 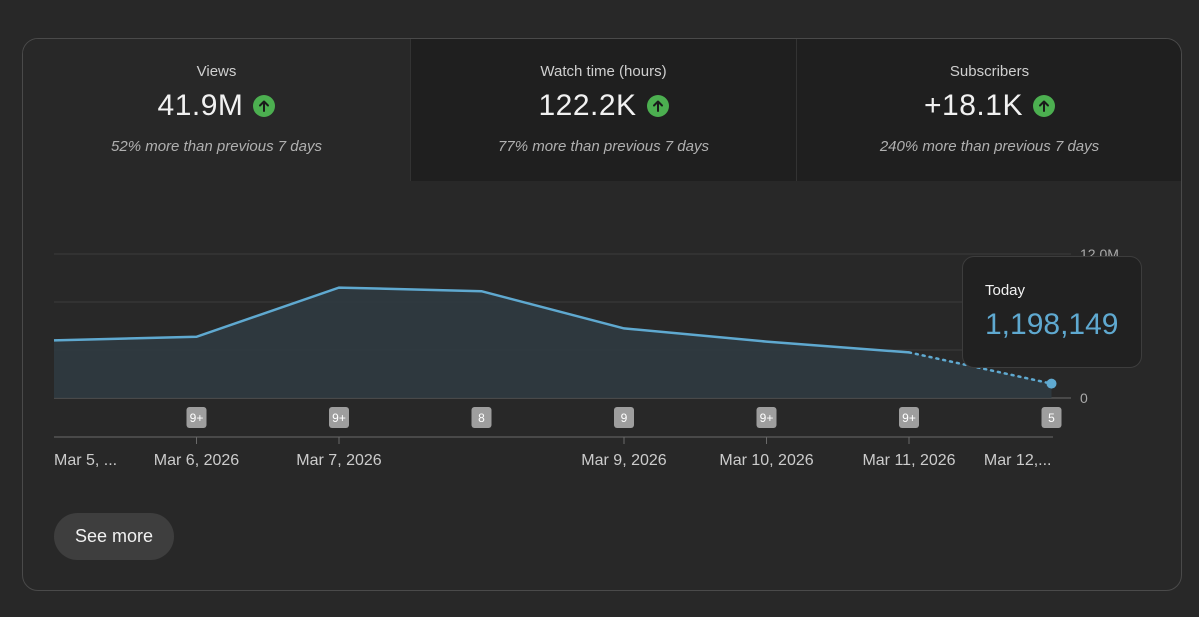 What do you see at coordinates (200, 105) in the screenshot?
I see `tab-value: 41.9M` at bounding box center [200, 105].